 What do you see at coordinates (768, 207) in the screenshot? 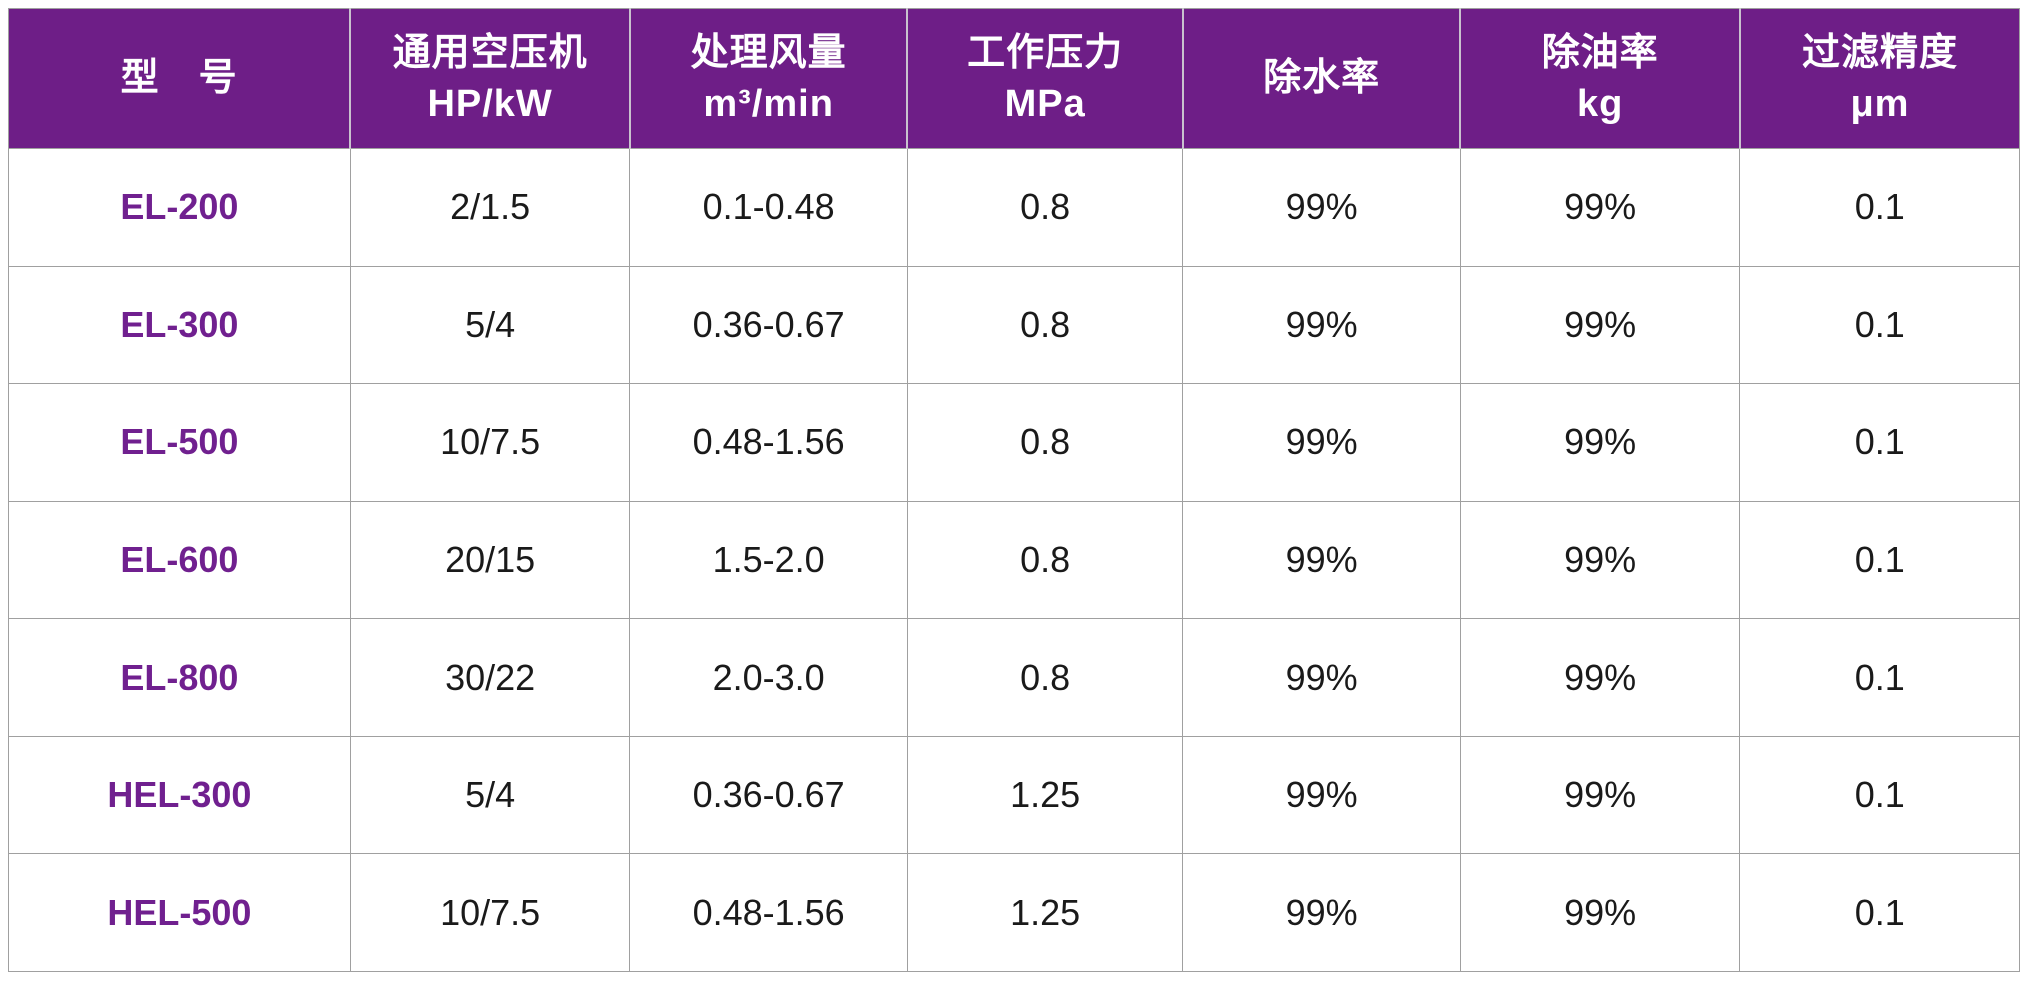
I see `cell-airflow: 0.1-0.48` at bounding box center [768, 207].